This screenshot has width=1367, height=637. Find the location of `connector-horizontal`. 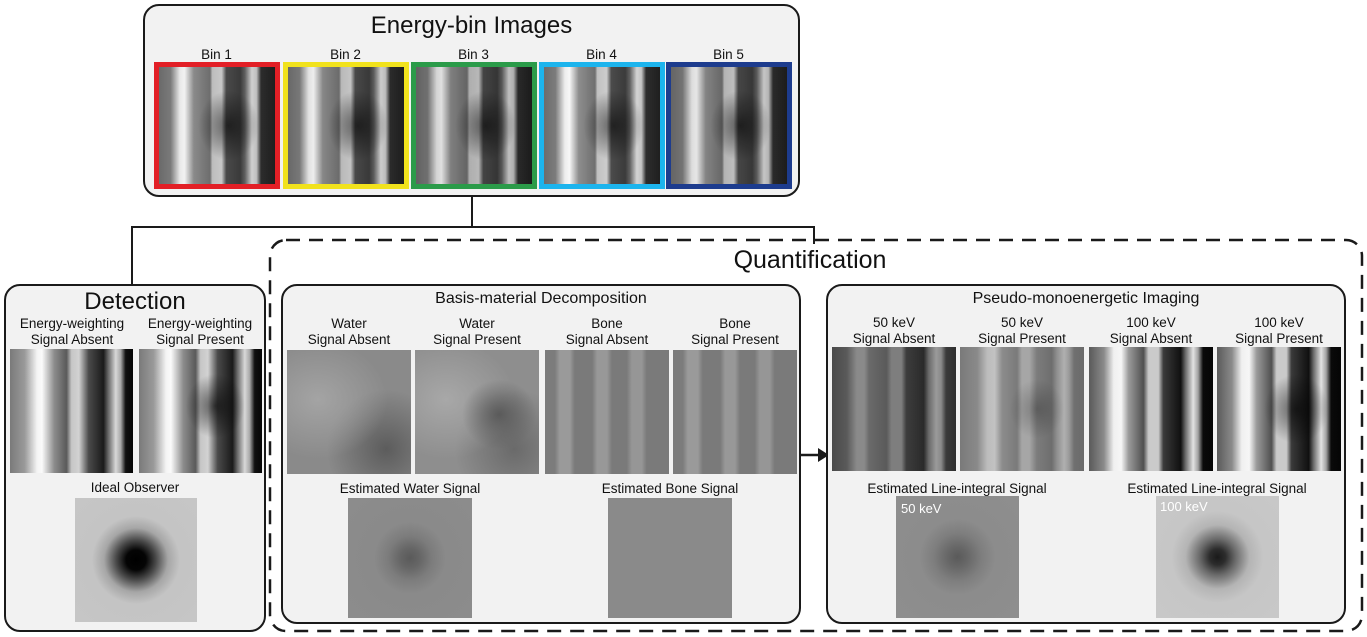

connector-horizontal is located at coordinates (473, 227).